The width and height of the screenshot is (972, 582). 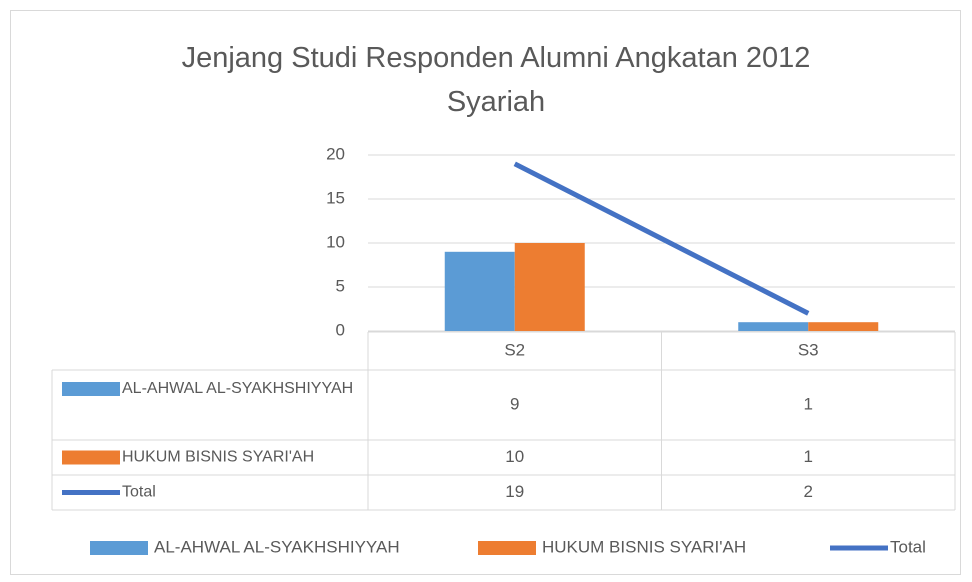 What do you see at coordinates (514, 456) in the screenshot?
I see `table-cell: 10` at bounding box center [514, 456].